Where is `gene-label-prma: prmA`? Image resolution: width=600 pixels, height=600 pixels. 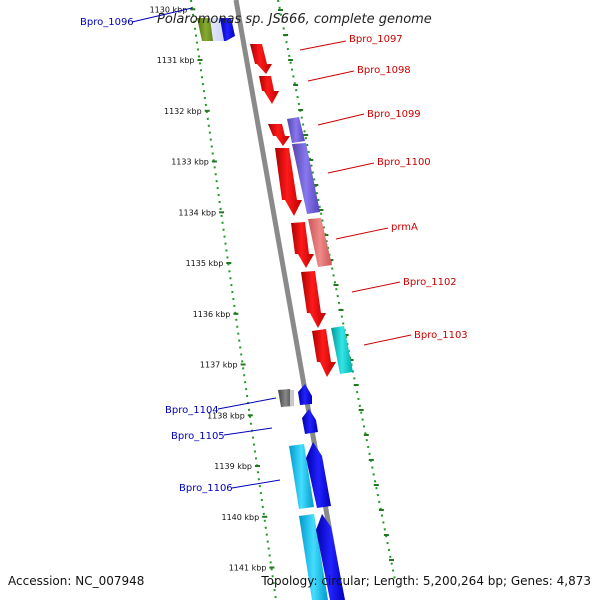 gene-label-prma: prmA is located at coordinates (404, 227).